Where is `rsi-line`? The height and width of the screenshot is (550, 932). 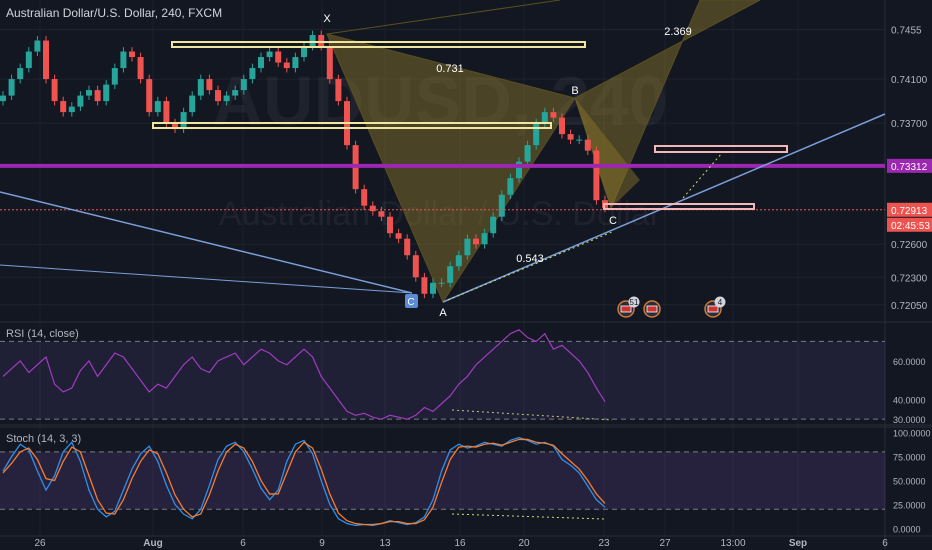 rsi-line is located at coordinates (304, 374).